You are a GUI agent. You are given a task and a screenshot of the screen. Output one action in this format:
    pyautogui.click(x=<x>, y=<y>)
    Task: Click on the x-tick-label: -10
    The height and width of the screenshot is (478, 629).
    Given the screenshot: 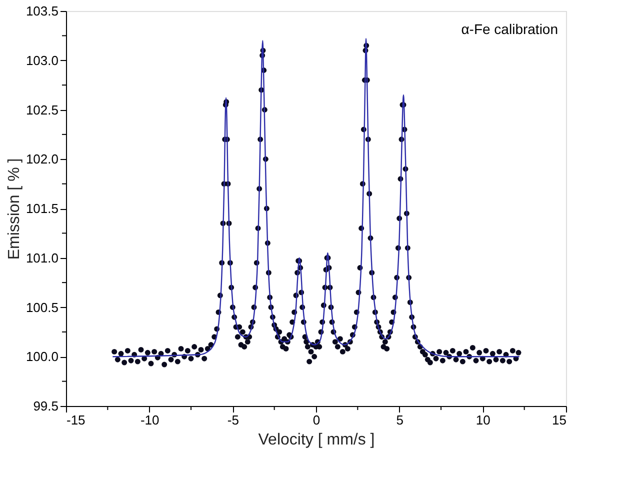 What is the action you would take?
    pyautogui.click(x=150, y=420)
    